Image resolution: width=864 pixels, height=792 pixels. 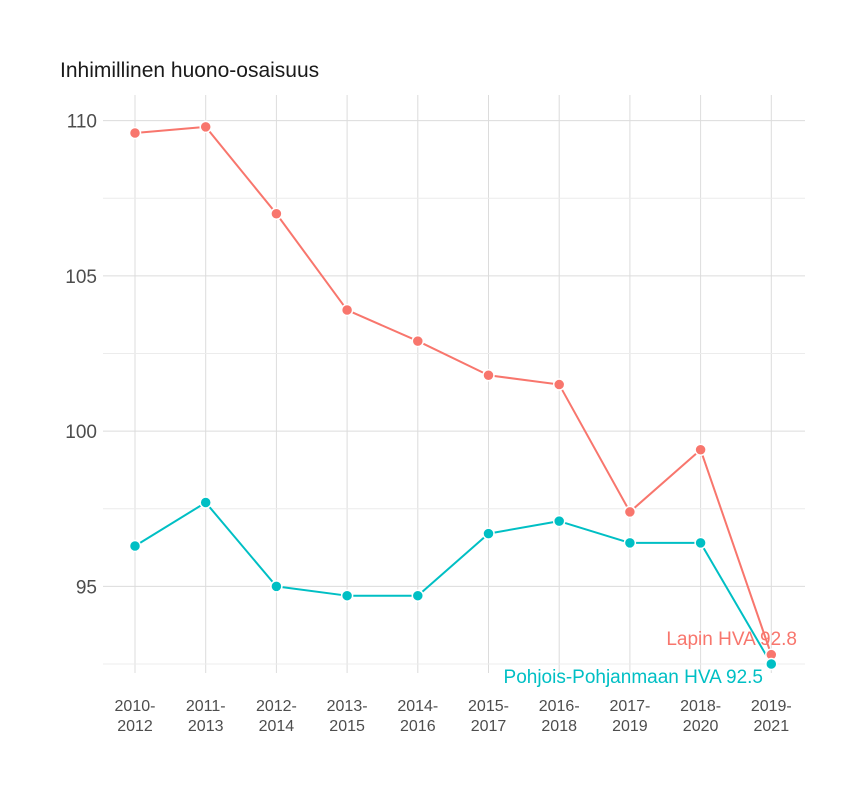 I want to click on x-tick-label-line: 2016, so click(x=418, y=726).